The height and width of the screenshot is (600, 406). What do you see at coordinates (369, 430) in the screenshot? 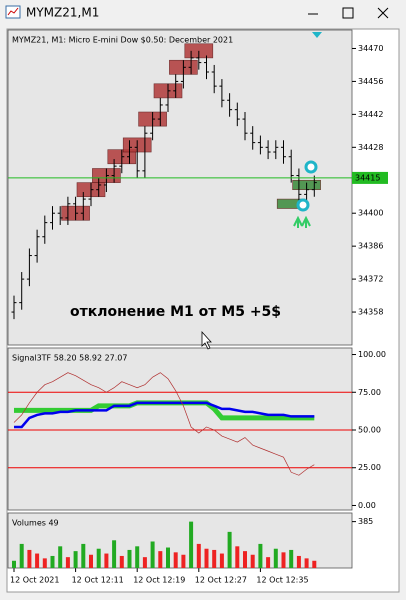
I see `y-tick-label: 50.00` at bounding box center [369, 430].